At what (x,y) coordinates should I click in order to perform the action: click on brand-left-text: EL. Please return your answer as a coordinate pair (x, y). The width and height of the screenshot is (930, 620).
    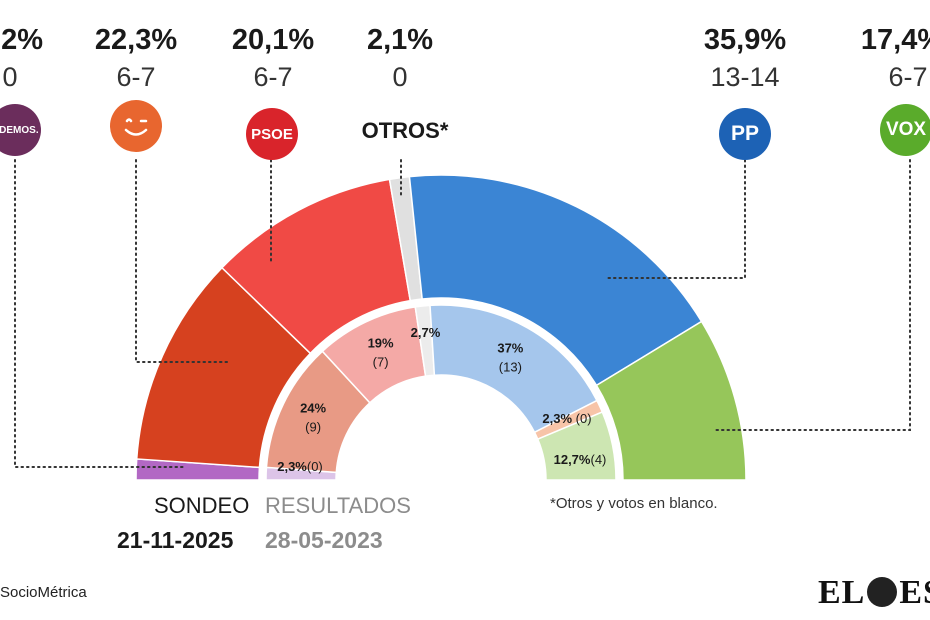
    Looking at the image, I should click on (842, 592).